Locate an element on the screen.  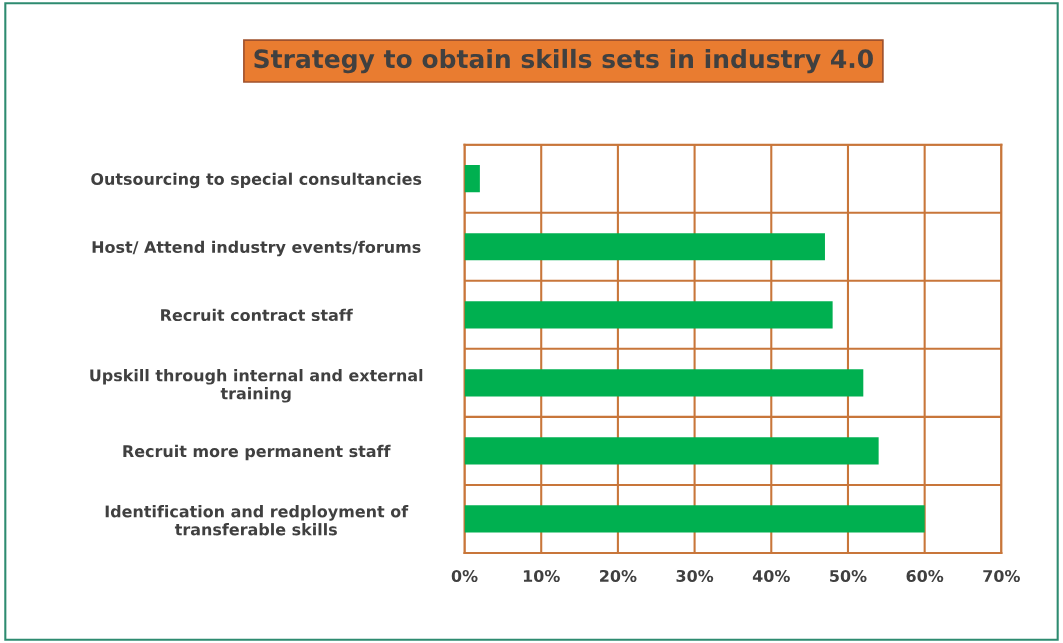
x-tick-label: 70% is located at coordinates (1001, 576).